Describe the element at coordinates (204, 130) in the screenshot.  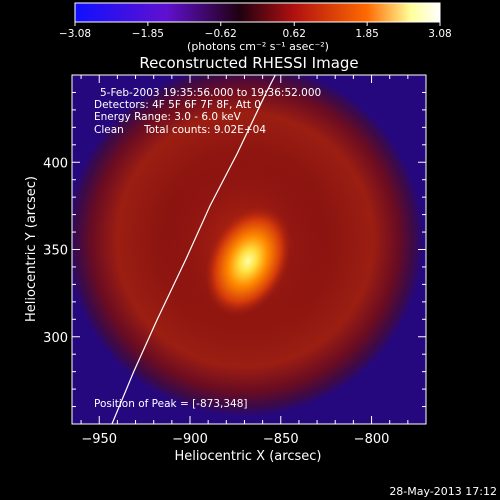
I see `annotation-total-counts: Total counts: 9.02E+04` at that location.